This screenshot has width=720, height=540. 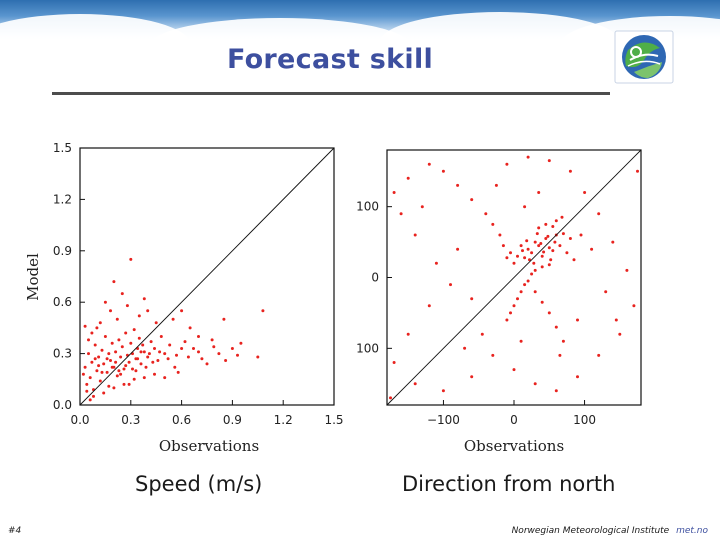 I want to click on speed-x-tick-label-4: 1.2, so click(x=283, y=420).